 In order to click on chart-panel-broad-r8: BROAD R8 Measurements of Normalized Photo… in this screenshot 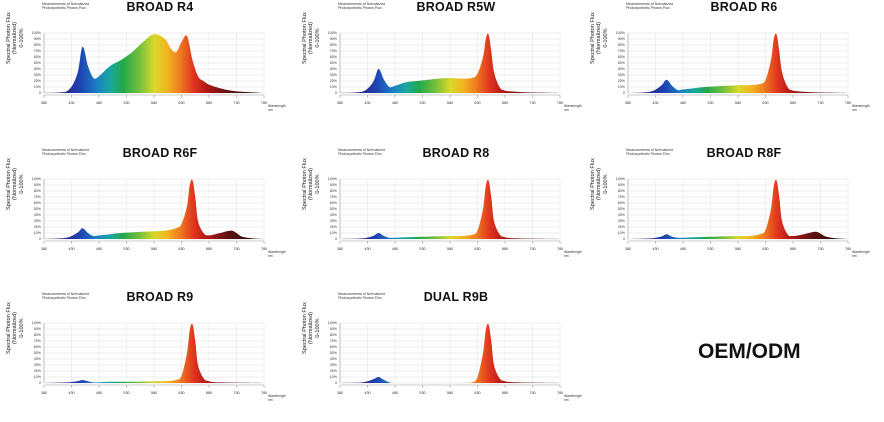, I will do `click(449, 212)`.